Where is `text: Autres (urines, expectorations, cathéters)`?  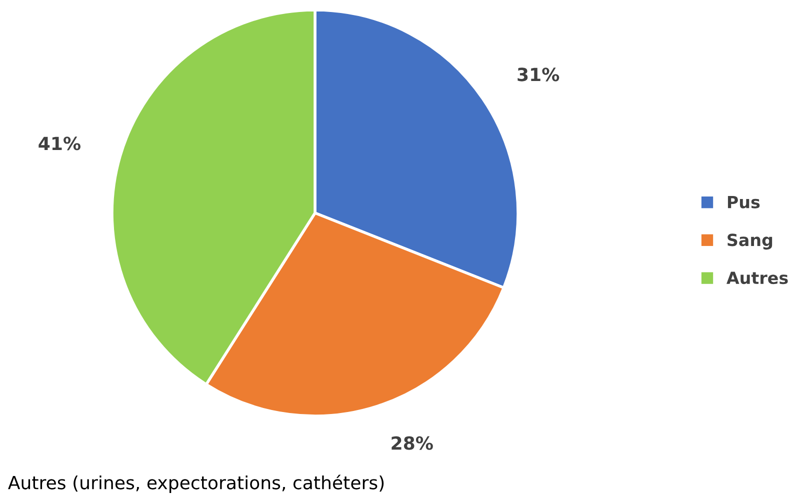 text: Autres (urines, expectorations, cathéters) is located at coordinates (196, 483).